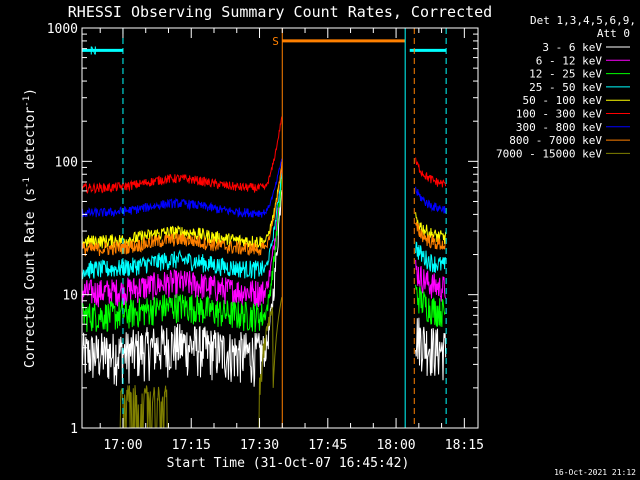 This screenshot has height=480, width=640. I want to click on state-bar-label: N, so click(93, 50).